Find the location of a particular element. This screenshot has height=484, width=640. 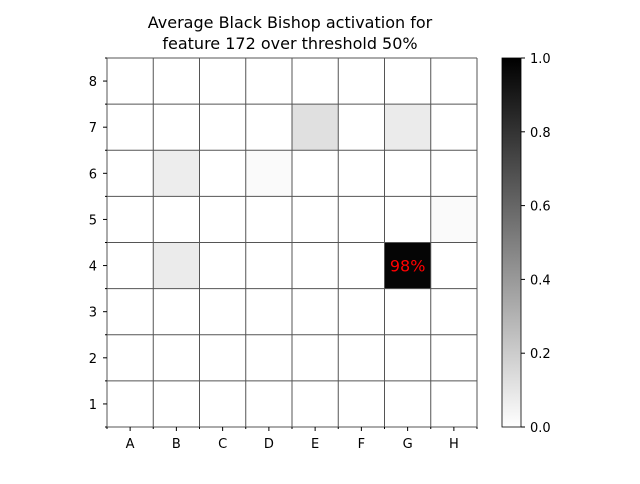

heatmap-cell-E4 is located at coordinates (315, 265).